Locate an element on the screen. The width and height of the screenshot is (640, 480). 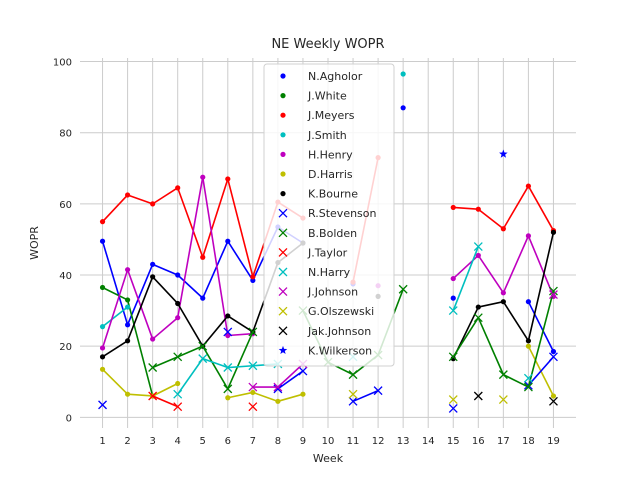
legend-label: Jak.Johnson is located at coordinates (339, 331).